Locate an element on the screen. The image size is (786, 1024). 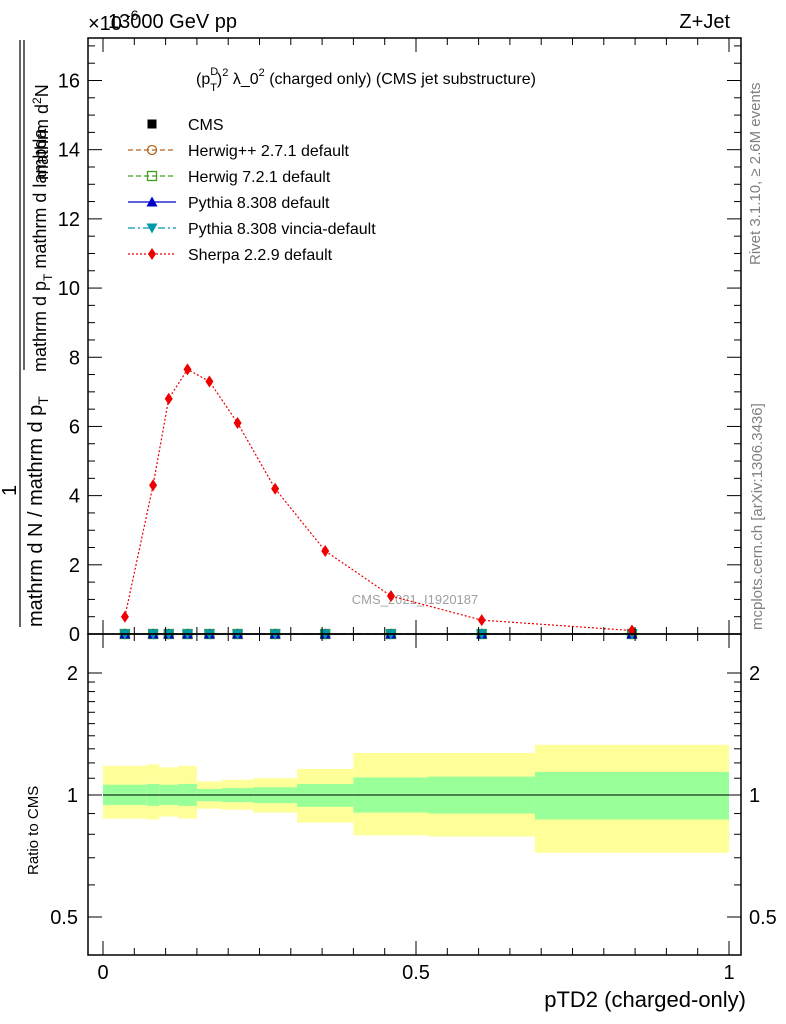
header-exponent-power: -6 is located at coordinates (132, 15).